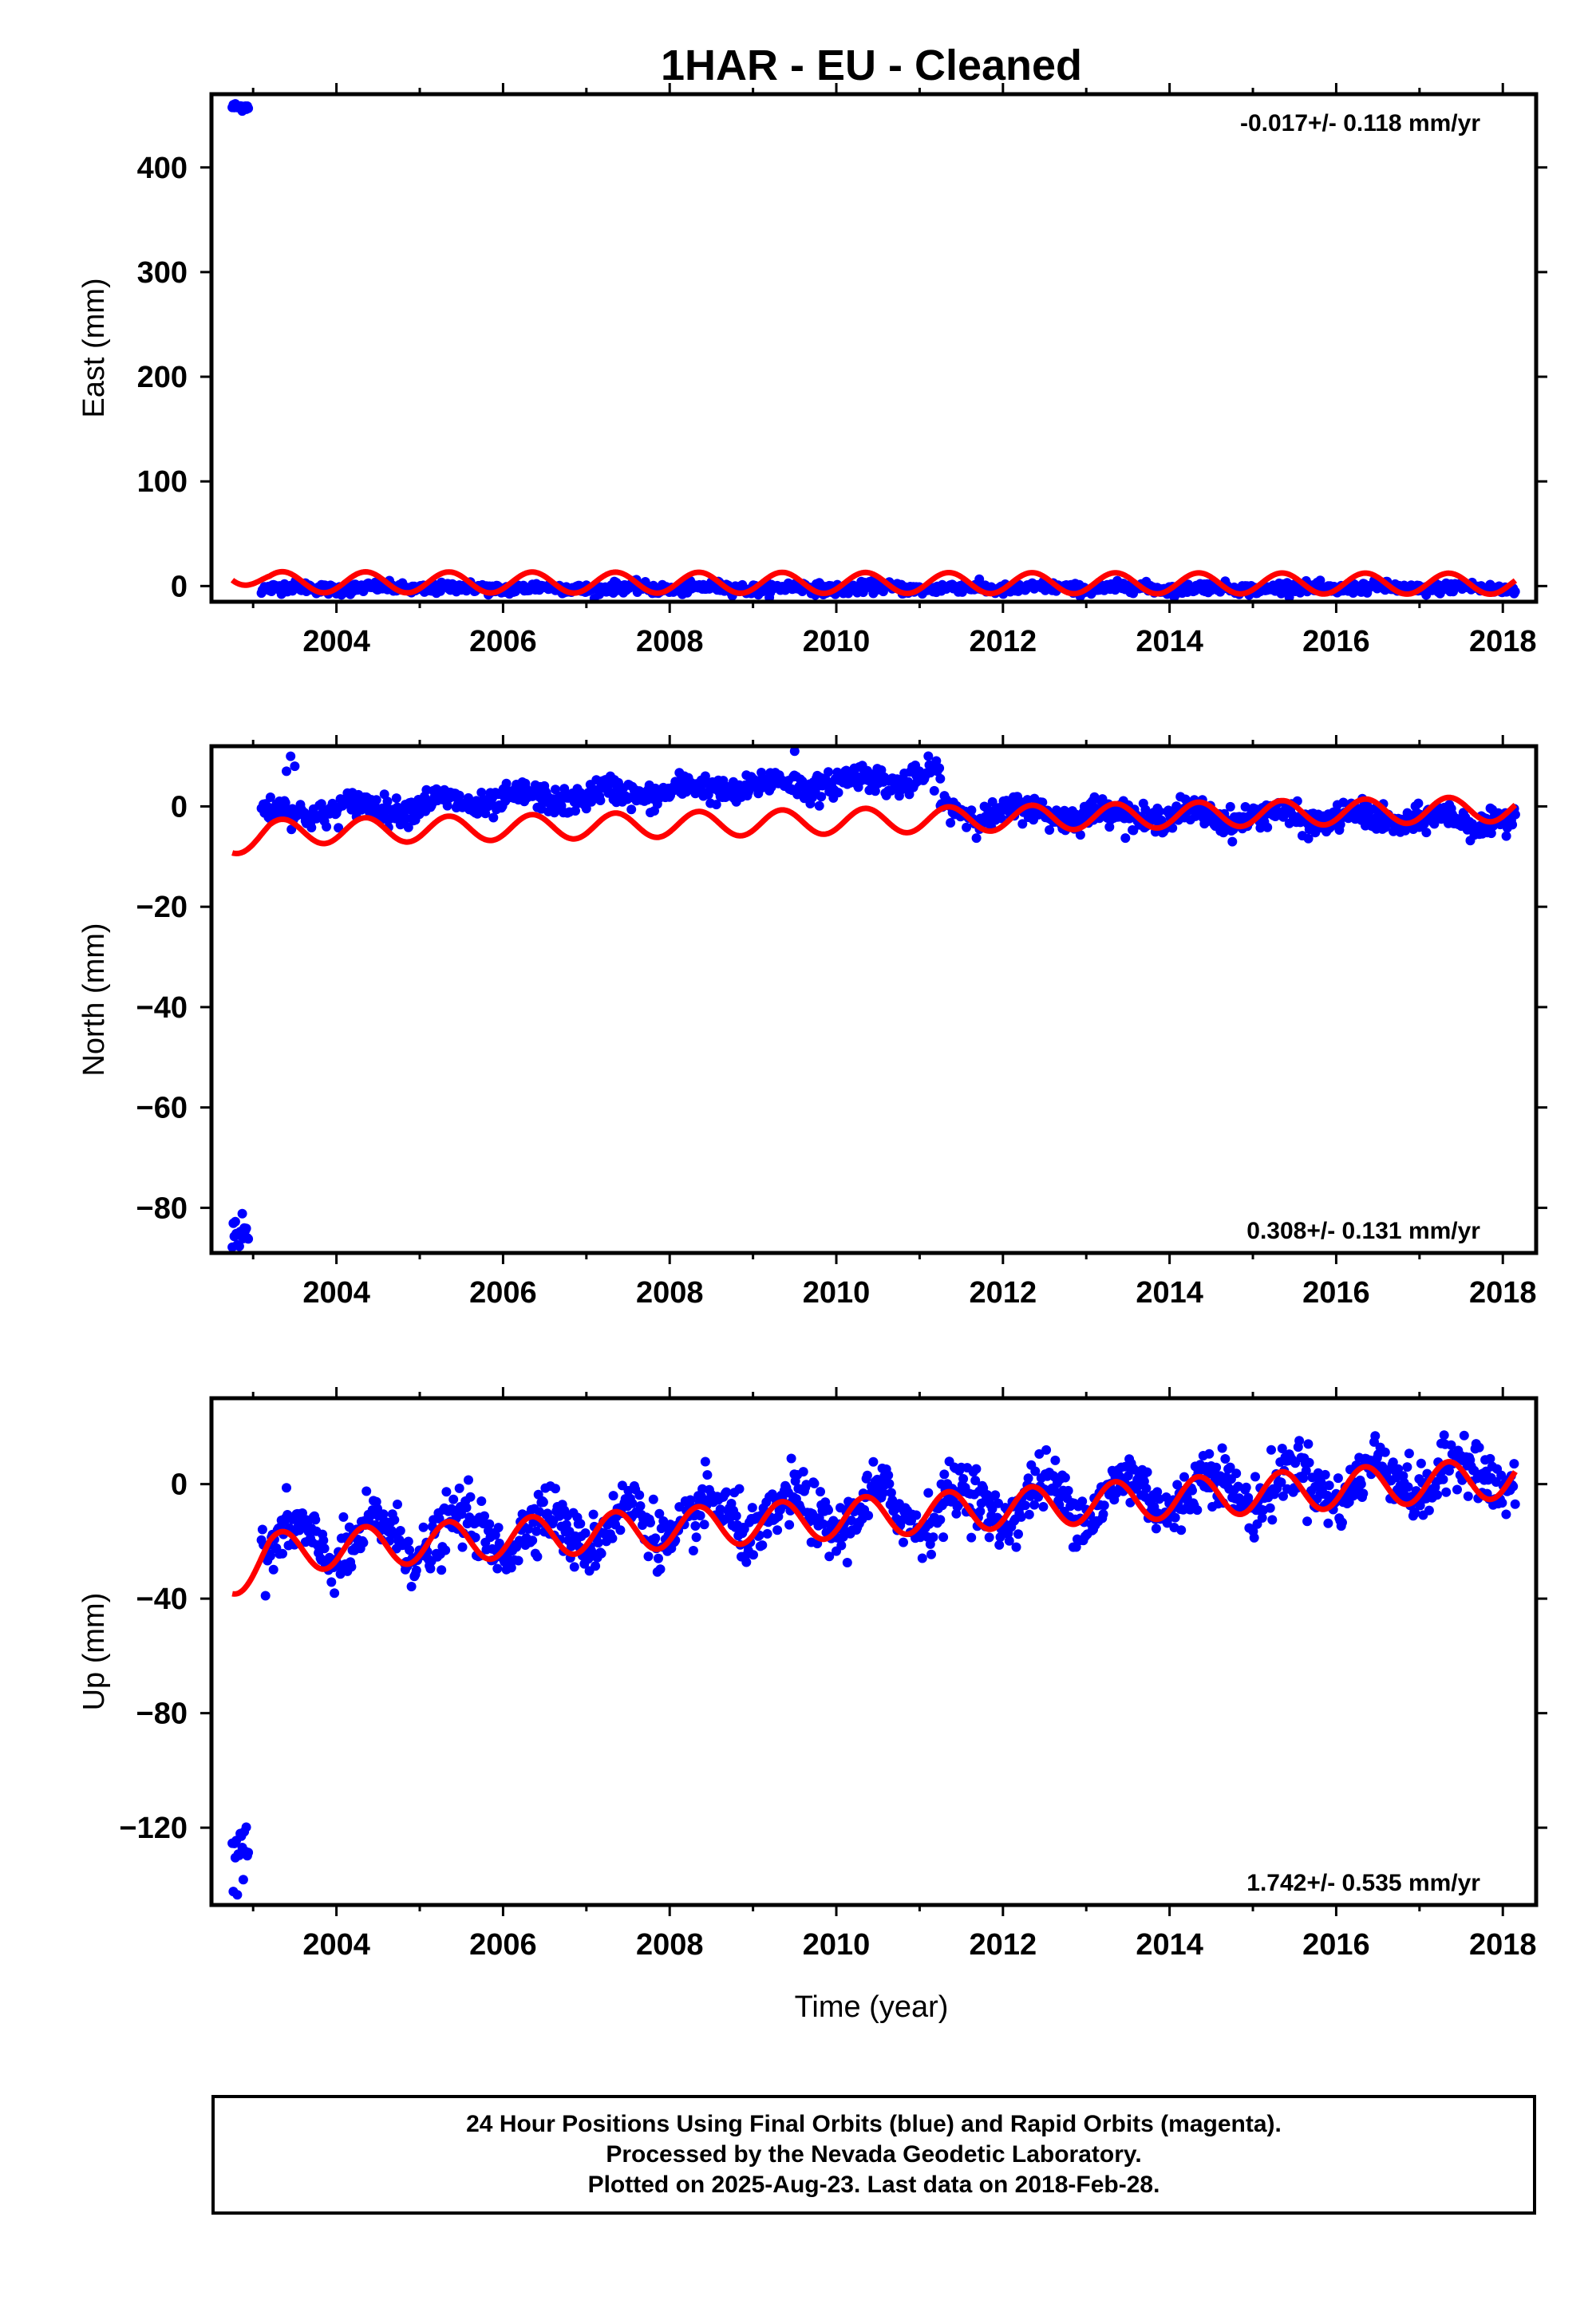 The height and width of the screenshot is (2316, 1596). I want to click on x-tick-label: 2008, so click(670, 1945).